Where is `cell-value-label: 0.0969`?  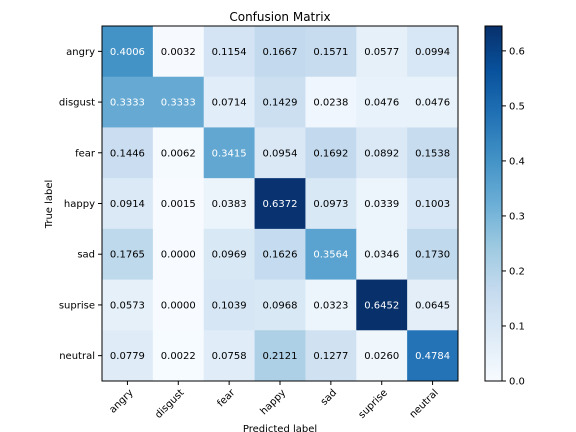 cell-value-label: 0.0969 is located at coordinates (229, 255).